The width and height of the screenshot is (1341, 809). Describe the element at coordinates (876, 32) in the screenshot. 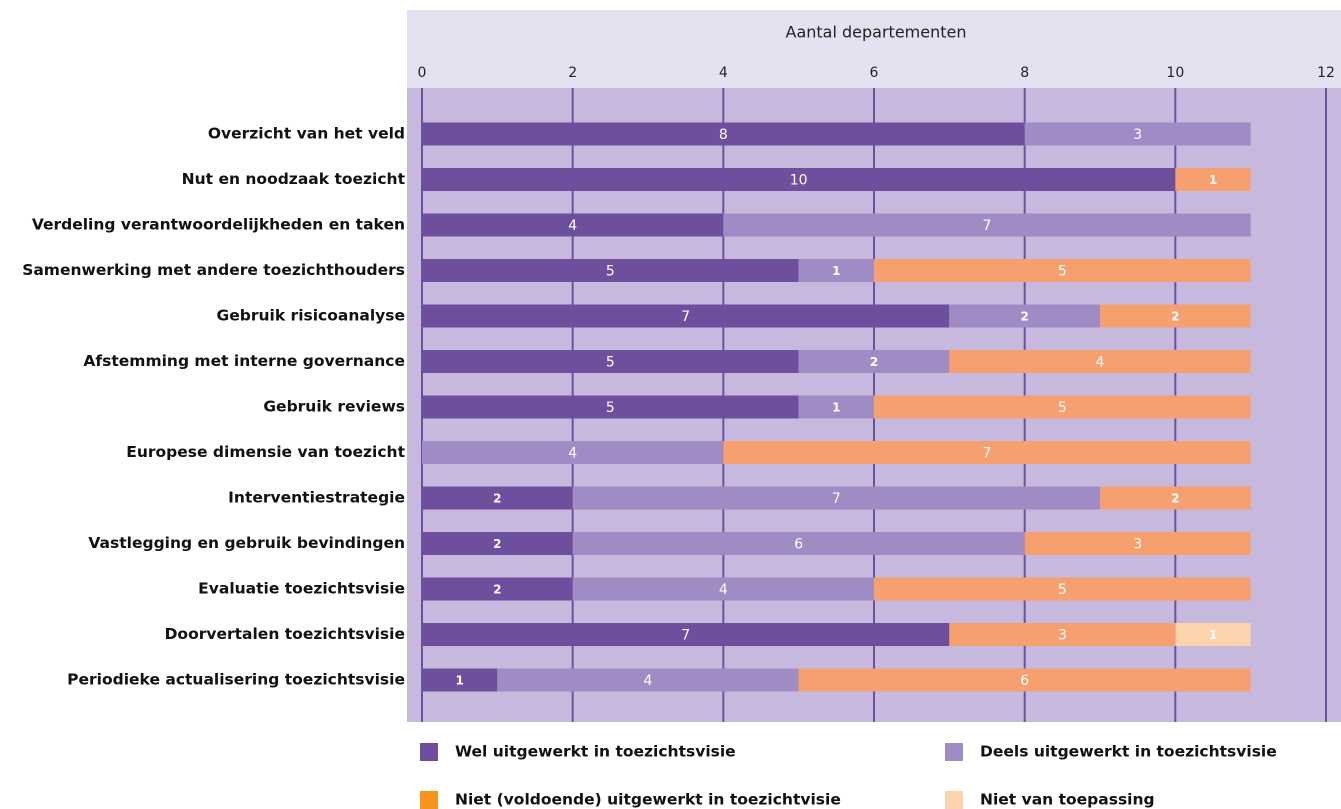

I see `x-axis-title: Aantal departementen` at that location.